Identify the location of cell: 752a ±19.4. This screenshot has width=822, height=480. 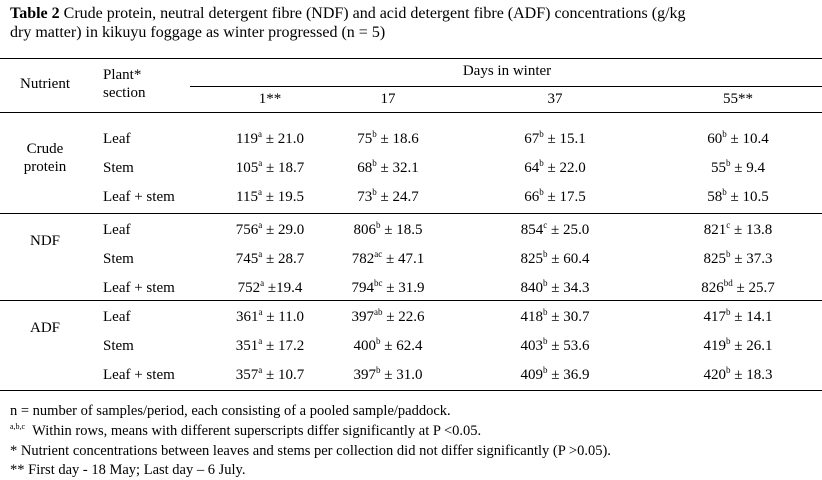
(270, 288).